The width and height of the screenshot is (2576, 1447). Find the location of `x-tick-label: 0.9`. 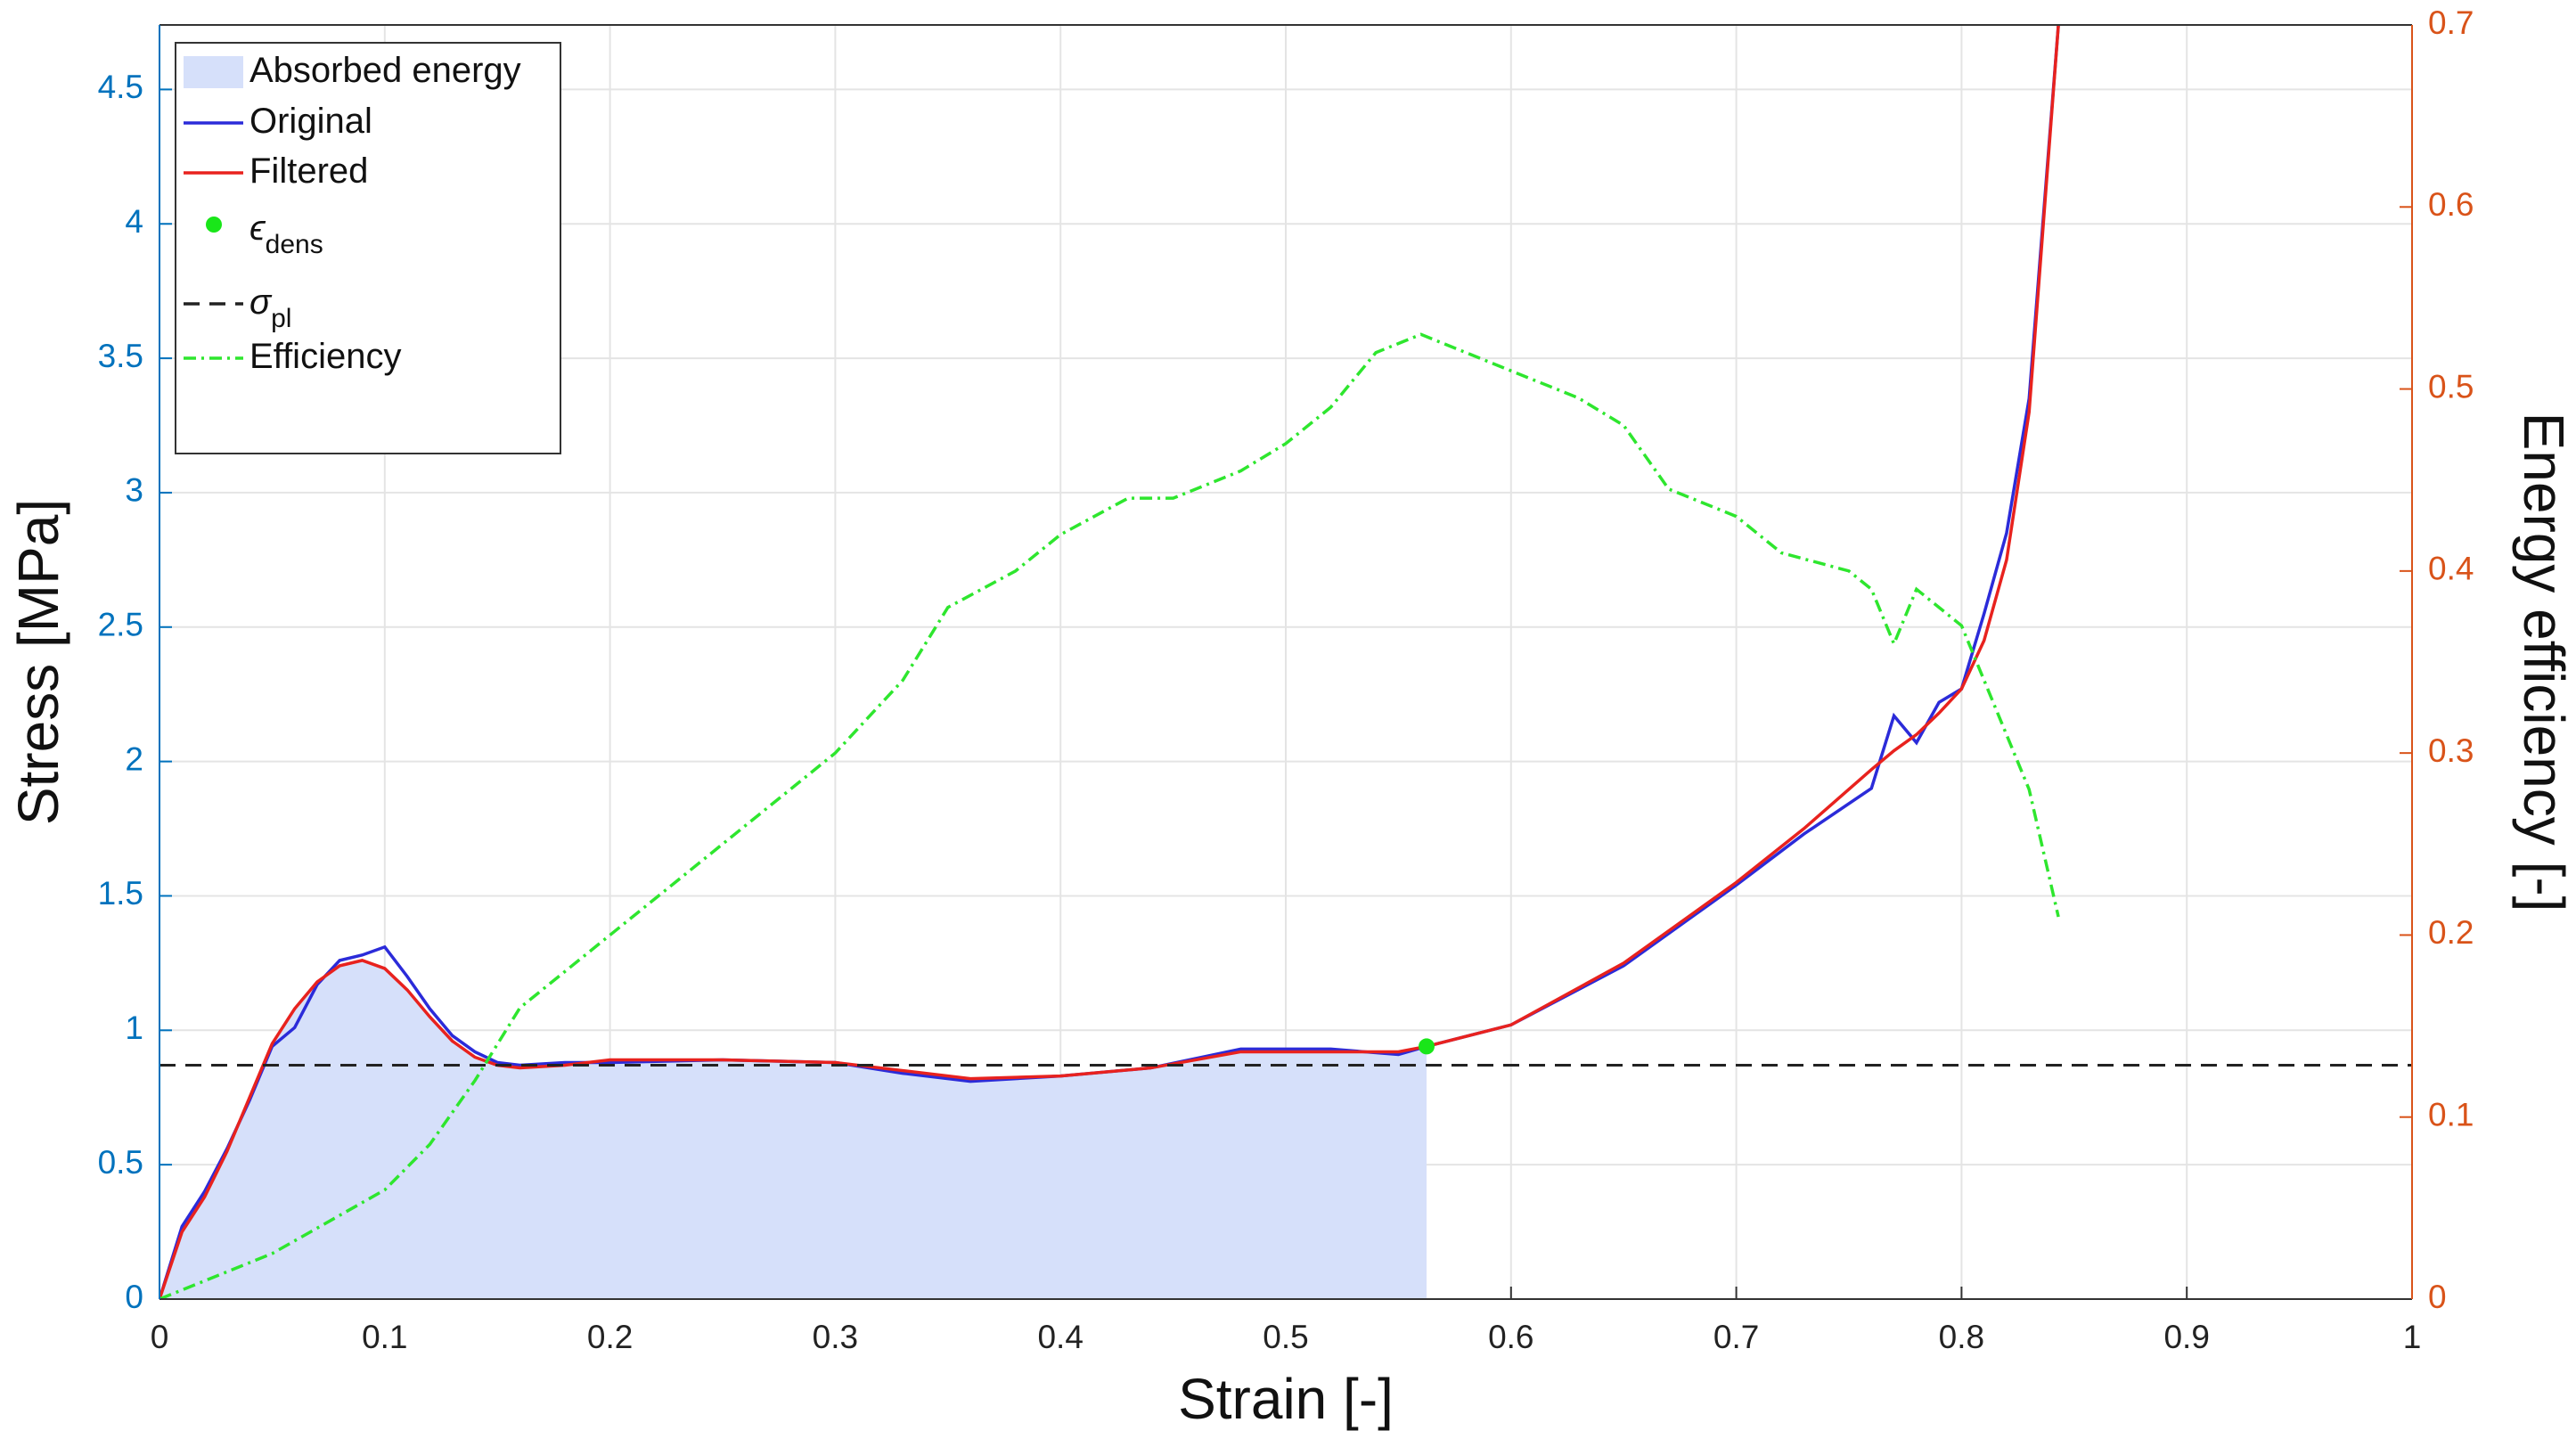

x-tick-label: 0.9 is located at coordinates (2186, 1337).